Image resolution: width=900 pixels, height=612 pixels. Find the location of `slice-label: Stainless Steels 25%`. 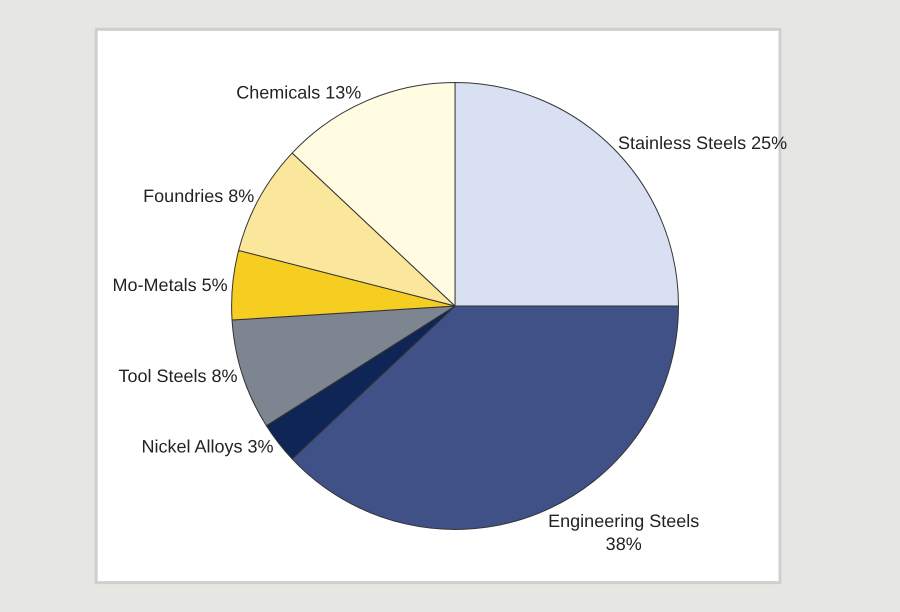

slice-label: Stainless Steels 25% is located at coordinates (703, 143).